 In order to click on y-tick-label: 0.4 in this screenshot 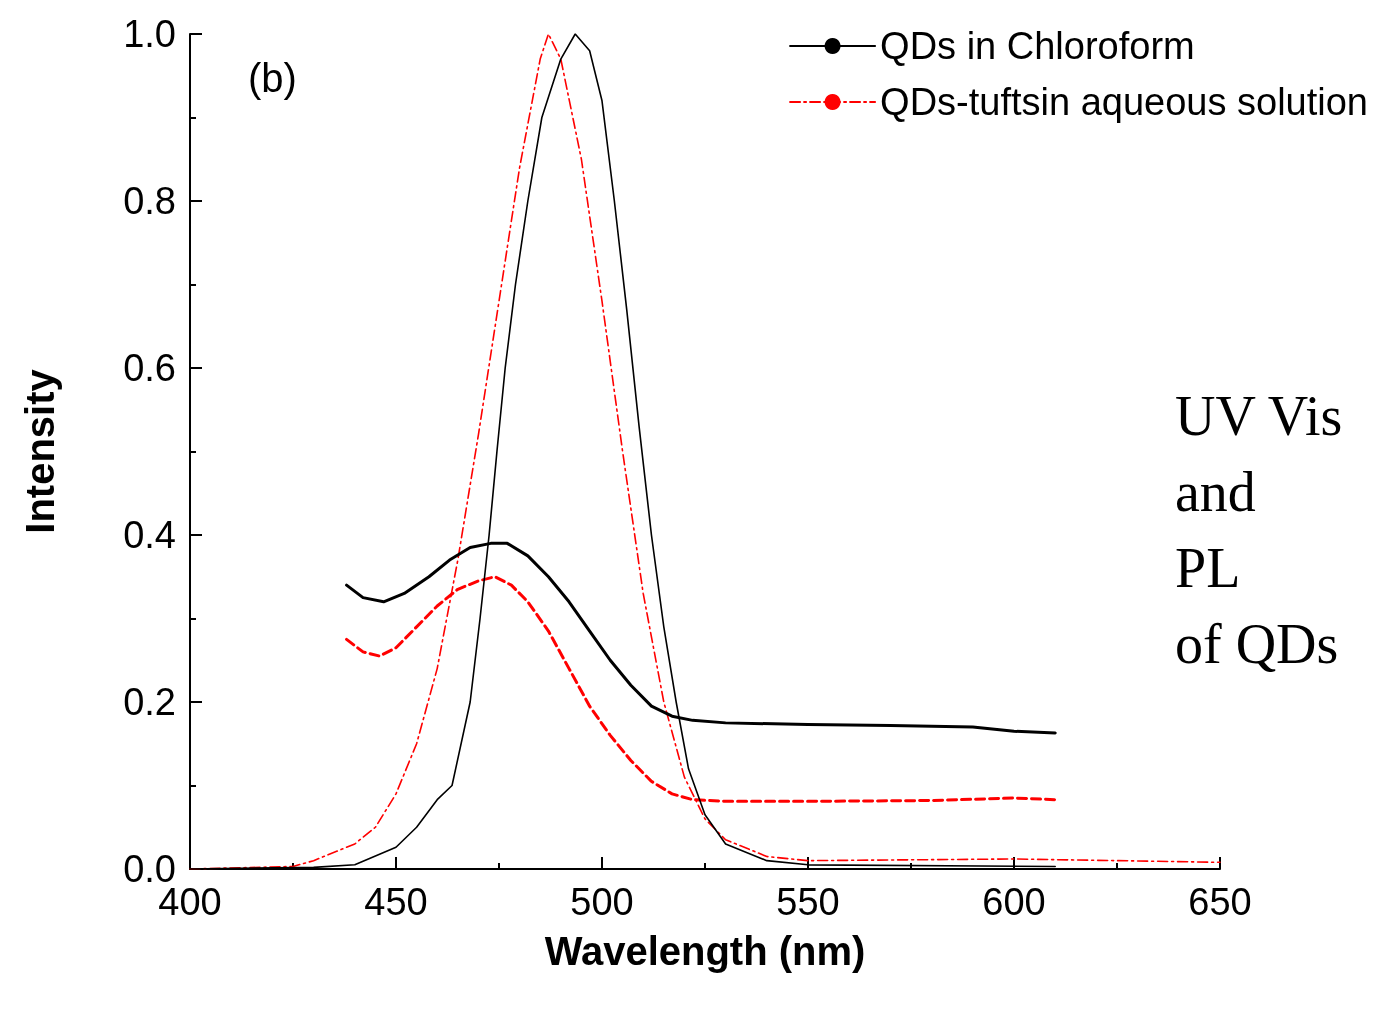, I will do `click(149, 535)`.